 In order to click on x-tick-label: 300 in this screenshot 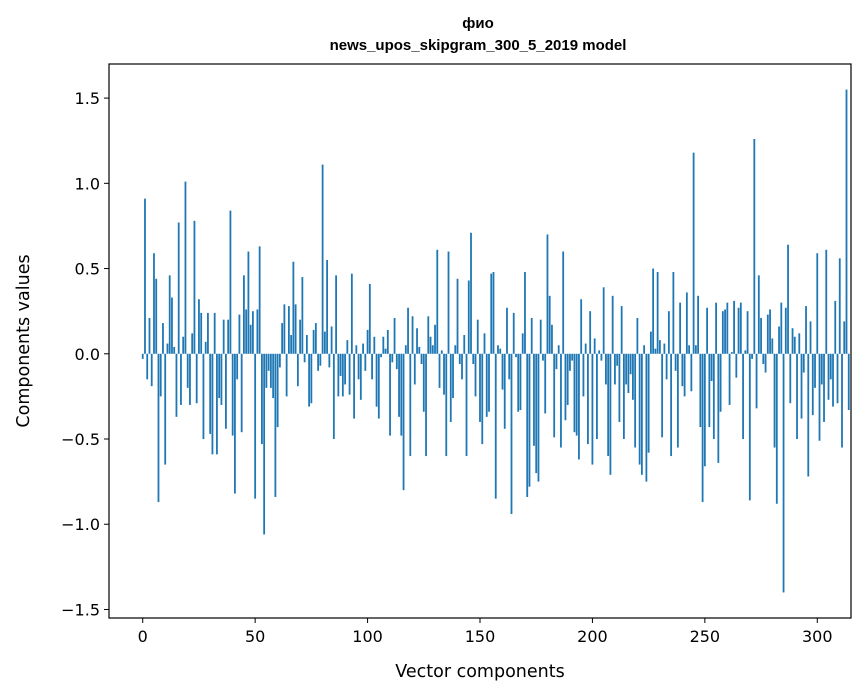, I will do `click(817, 636)`.